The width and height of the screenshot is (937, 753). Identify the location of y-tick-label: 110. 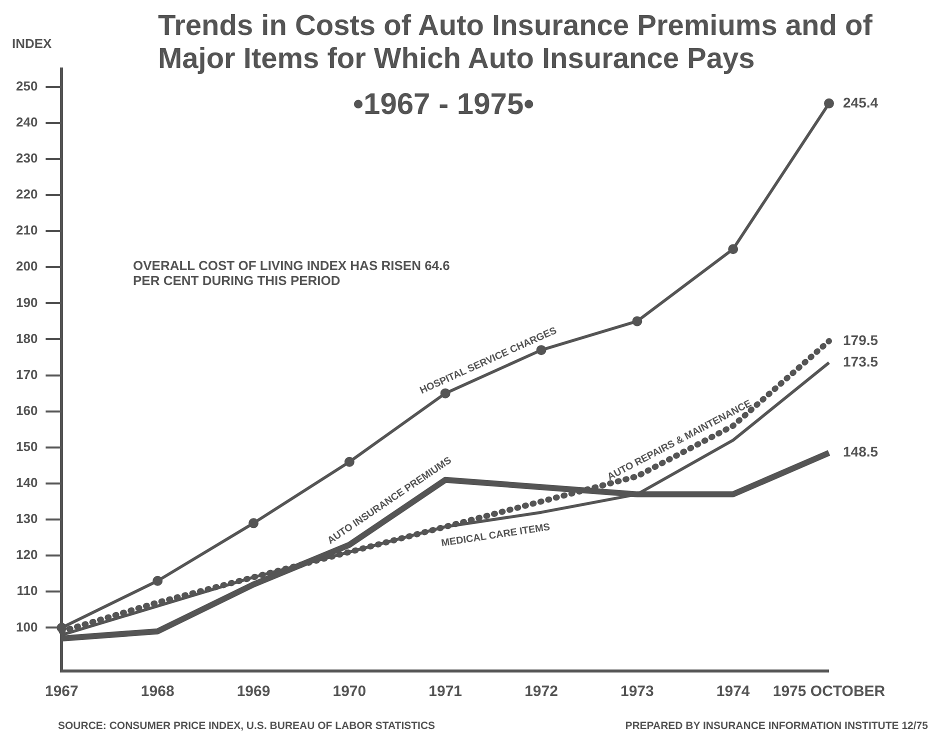
(27, 590).